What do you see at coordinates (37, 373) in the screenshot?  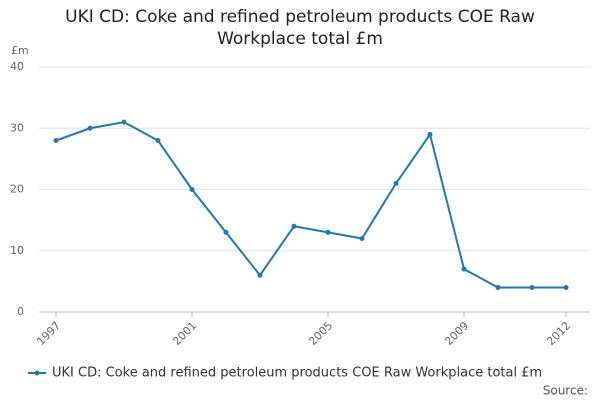 I see `legend-marker` at bounding box center [37, 373].